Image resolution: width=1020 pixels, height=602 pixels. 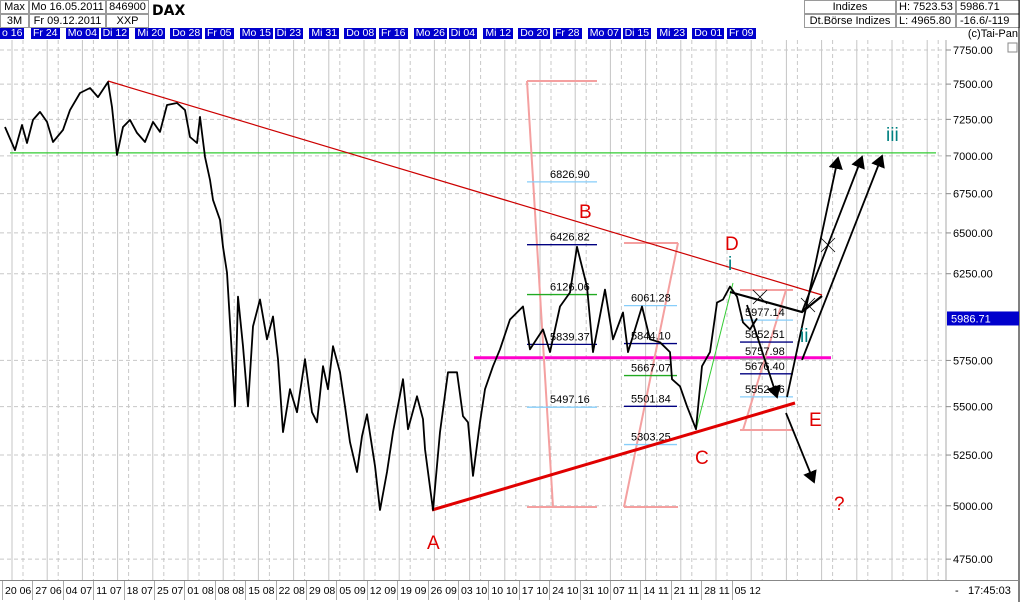 What do you see at coordinates (256, 33) in the screenshot?
I see `top-date-label: Mo 15` at bounding box center [256, 33].